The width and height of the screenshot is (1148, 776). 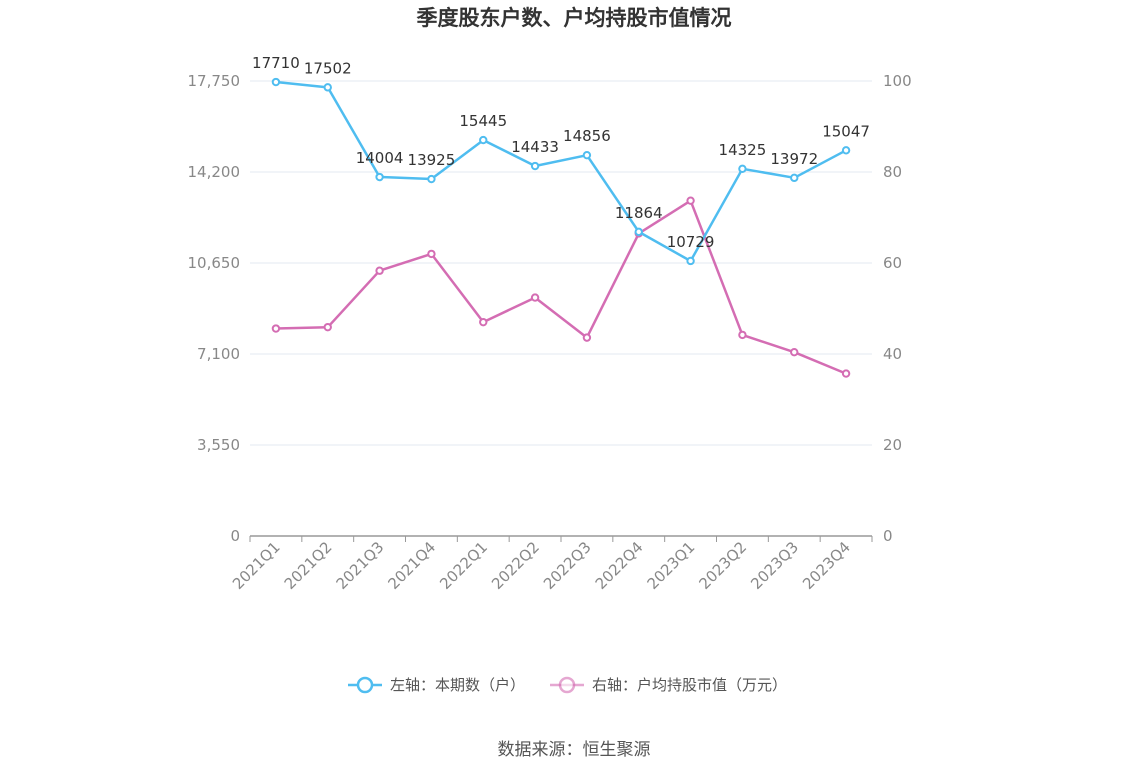 I want to click on right-tick-label: 80, so click(x=892, y=172).